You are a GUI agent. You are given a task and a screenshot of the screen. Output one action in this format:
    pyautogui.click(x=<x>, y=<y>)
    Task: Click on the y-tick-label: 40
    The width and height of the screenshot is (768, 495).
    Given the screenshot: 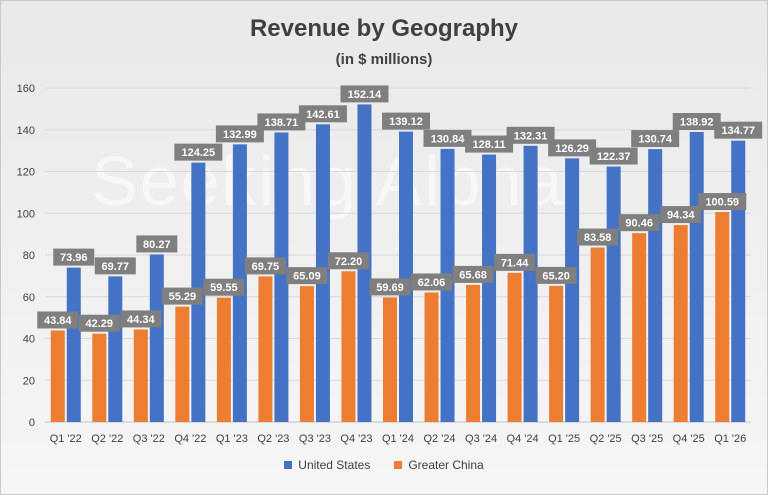 What is the action you would take?
    pyautogui.click(x=29, y=340)
    